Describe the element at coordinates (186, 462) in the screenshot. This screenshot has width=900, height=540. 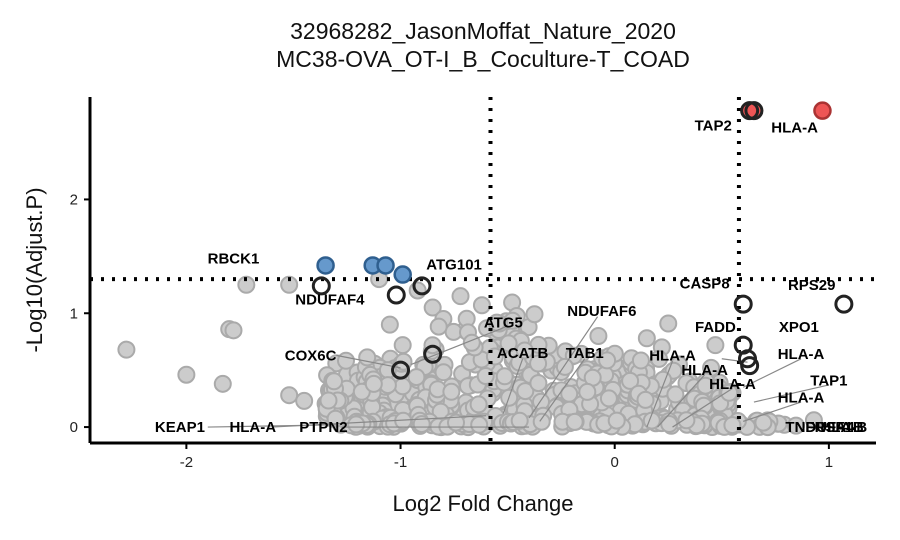
I see `x-tick-label: -2` at that location.